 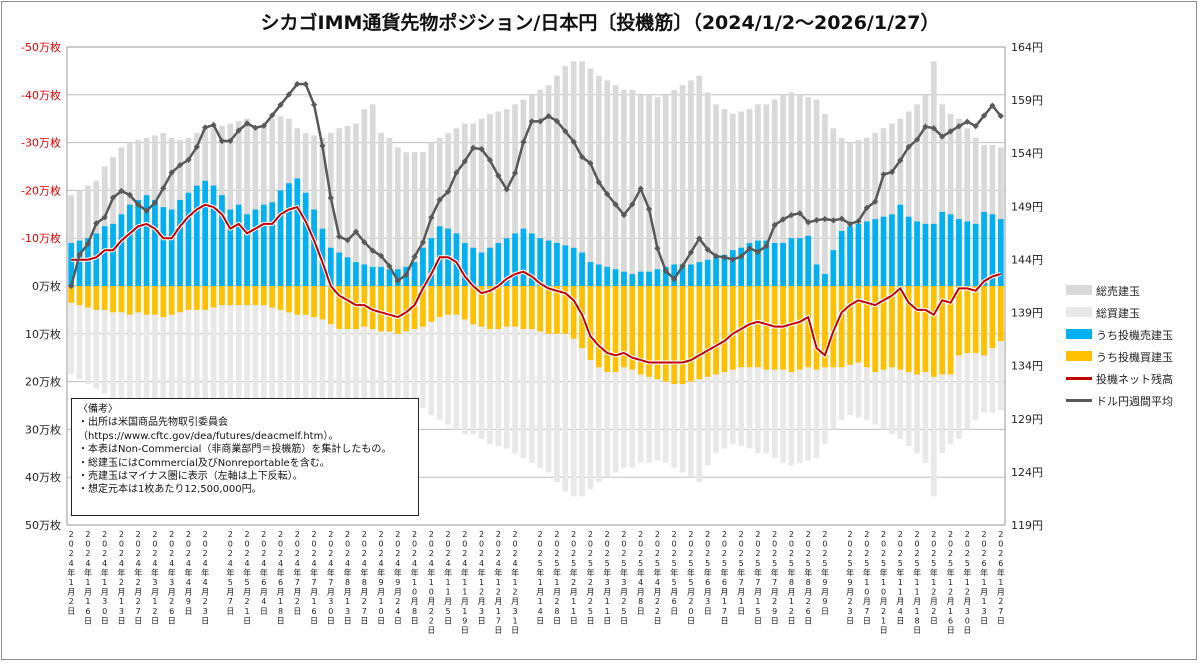 I want to click on right-tick-label: 139円, so click(x=1027, y=313).